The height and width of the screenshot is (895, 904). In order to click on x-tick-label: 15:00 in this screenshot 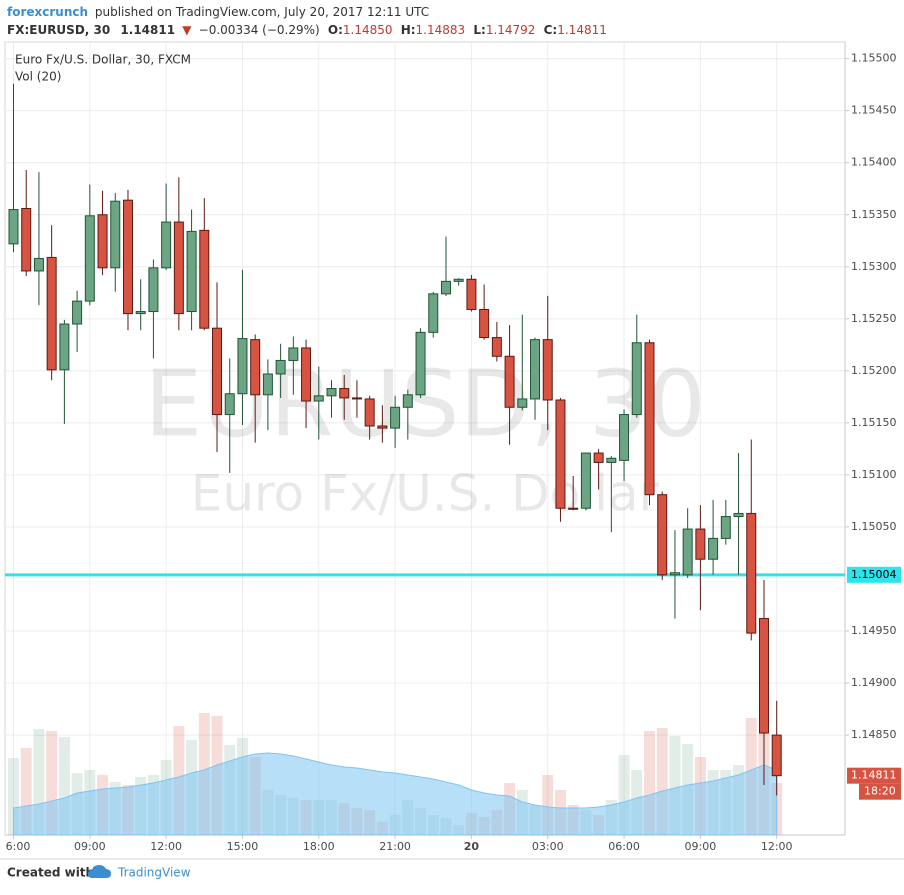, I will do `click(243, 846)`.